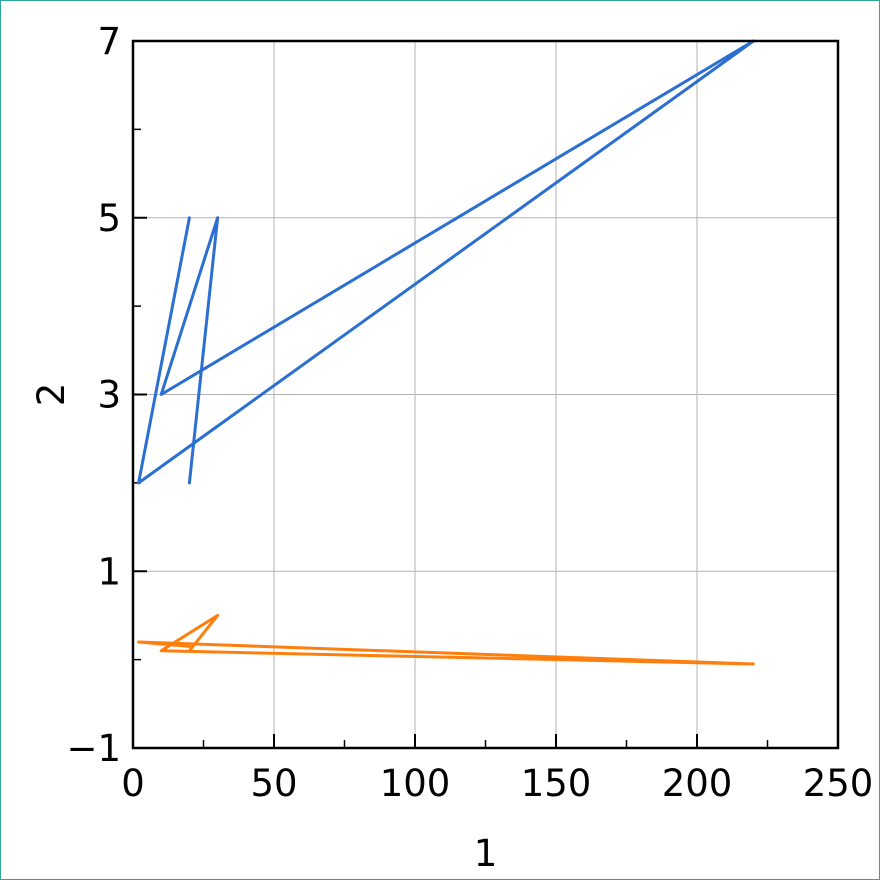  I want to click on x-tick-label: 100, so click(415, 783).